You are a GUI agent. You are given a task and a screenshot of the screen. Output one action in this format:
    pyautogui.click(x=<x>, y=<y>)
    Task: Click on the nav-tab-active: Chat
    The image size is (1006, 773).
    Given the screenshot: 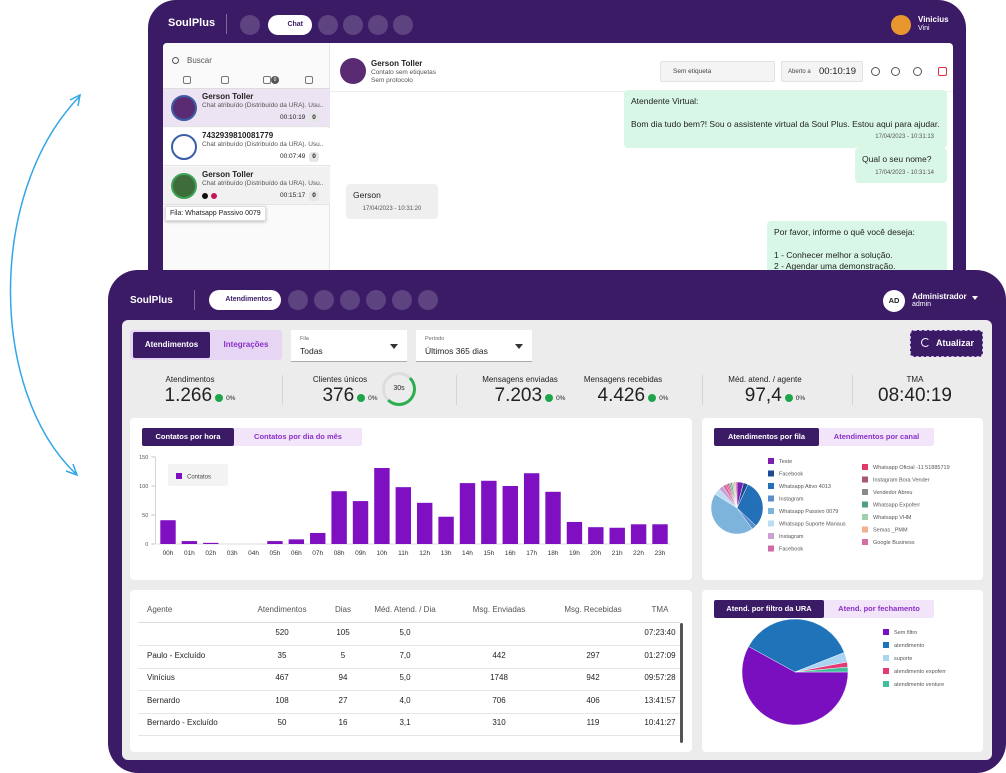 What is the action you would take?
    pyautogui.click(x=290, y=25)
    